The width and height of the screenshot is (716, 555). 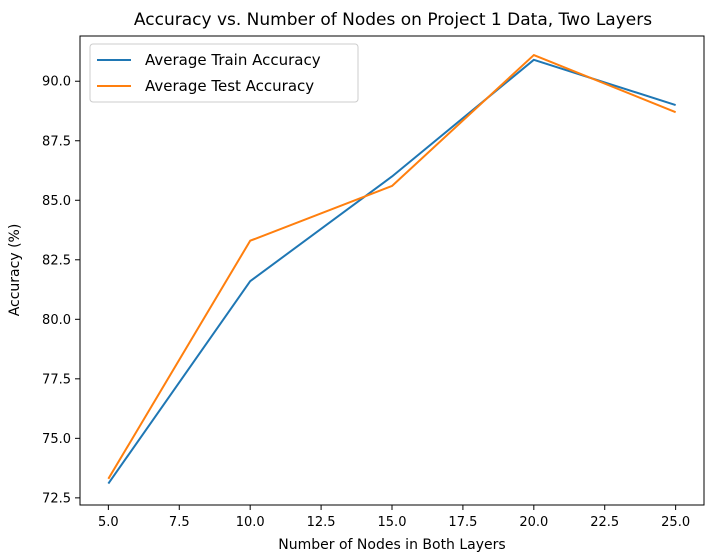 I want to click on y-tick-label: 85.0, so click(x=56, y=201).